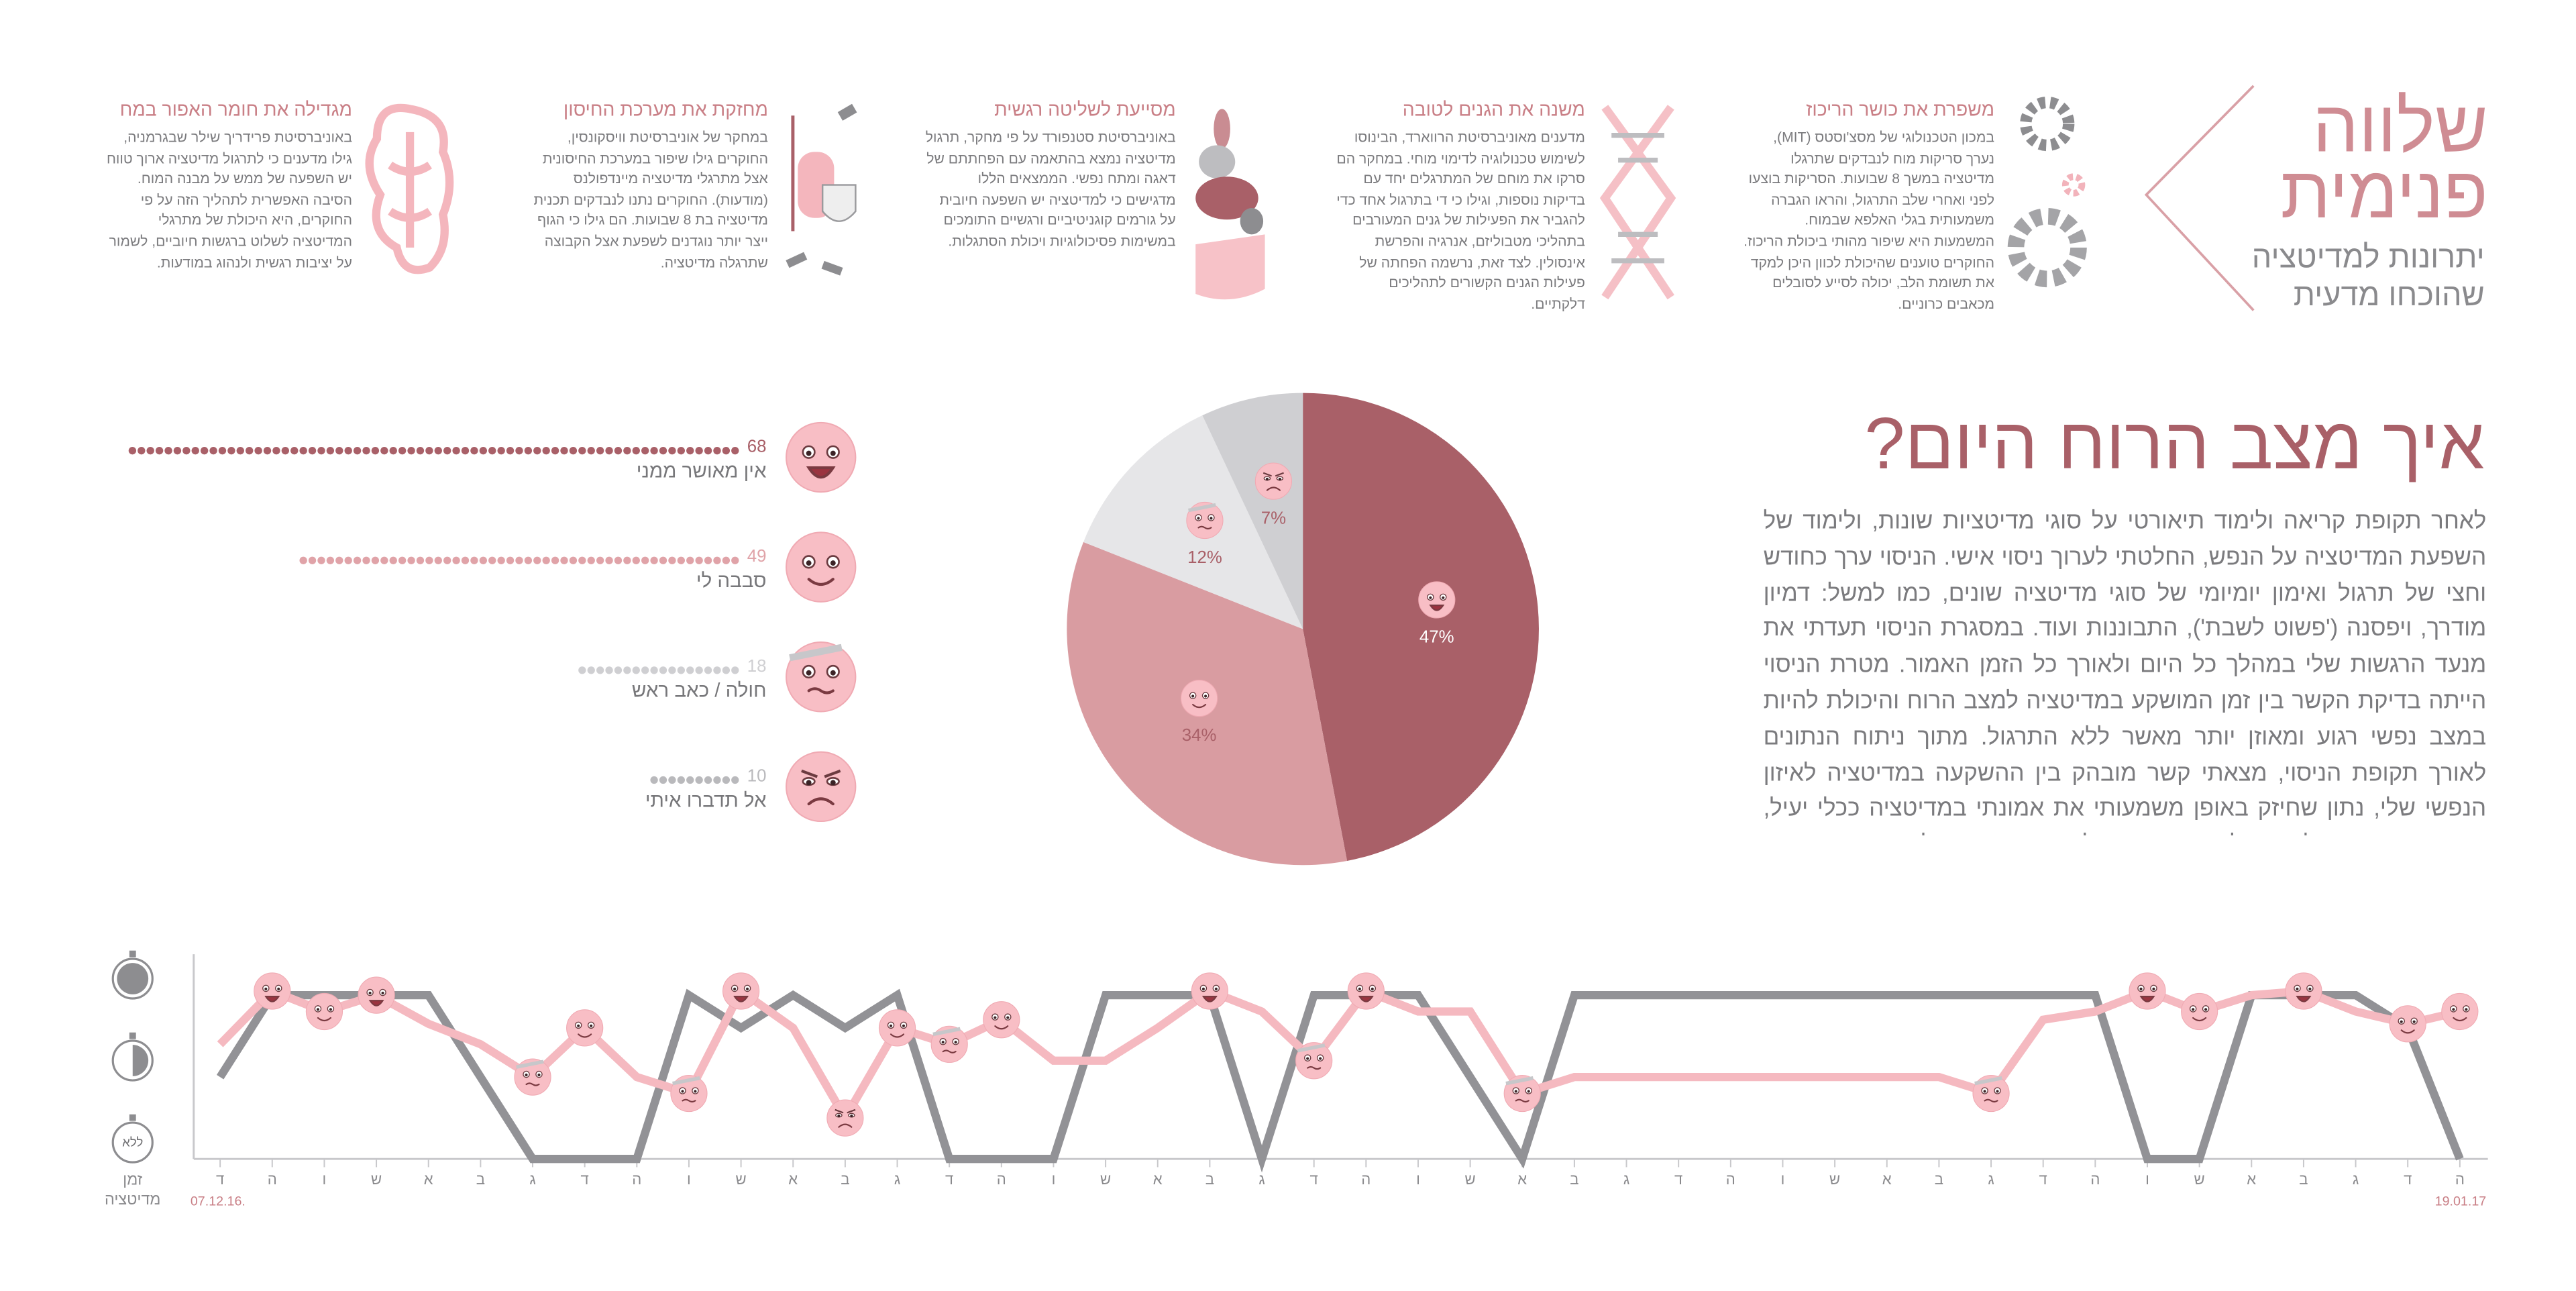 The image size is (2576, 1291). I want to click on subtitle-line: שהוכחו מדעית, so click(2389, 294).